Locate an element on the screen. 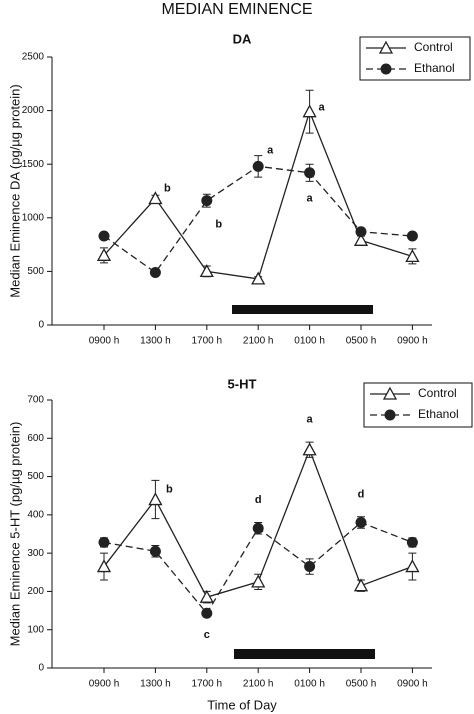  y-axis-label: Median Eminence DA (pg/µg protein) is located at coordinates (14, 190).